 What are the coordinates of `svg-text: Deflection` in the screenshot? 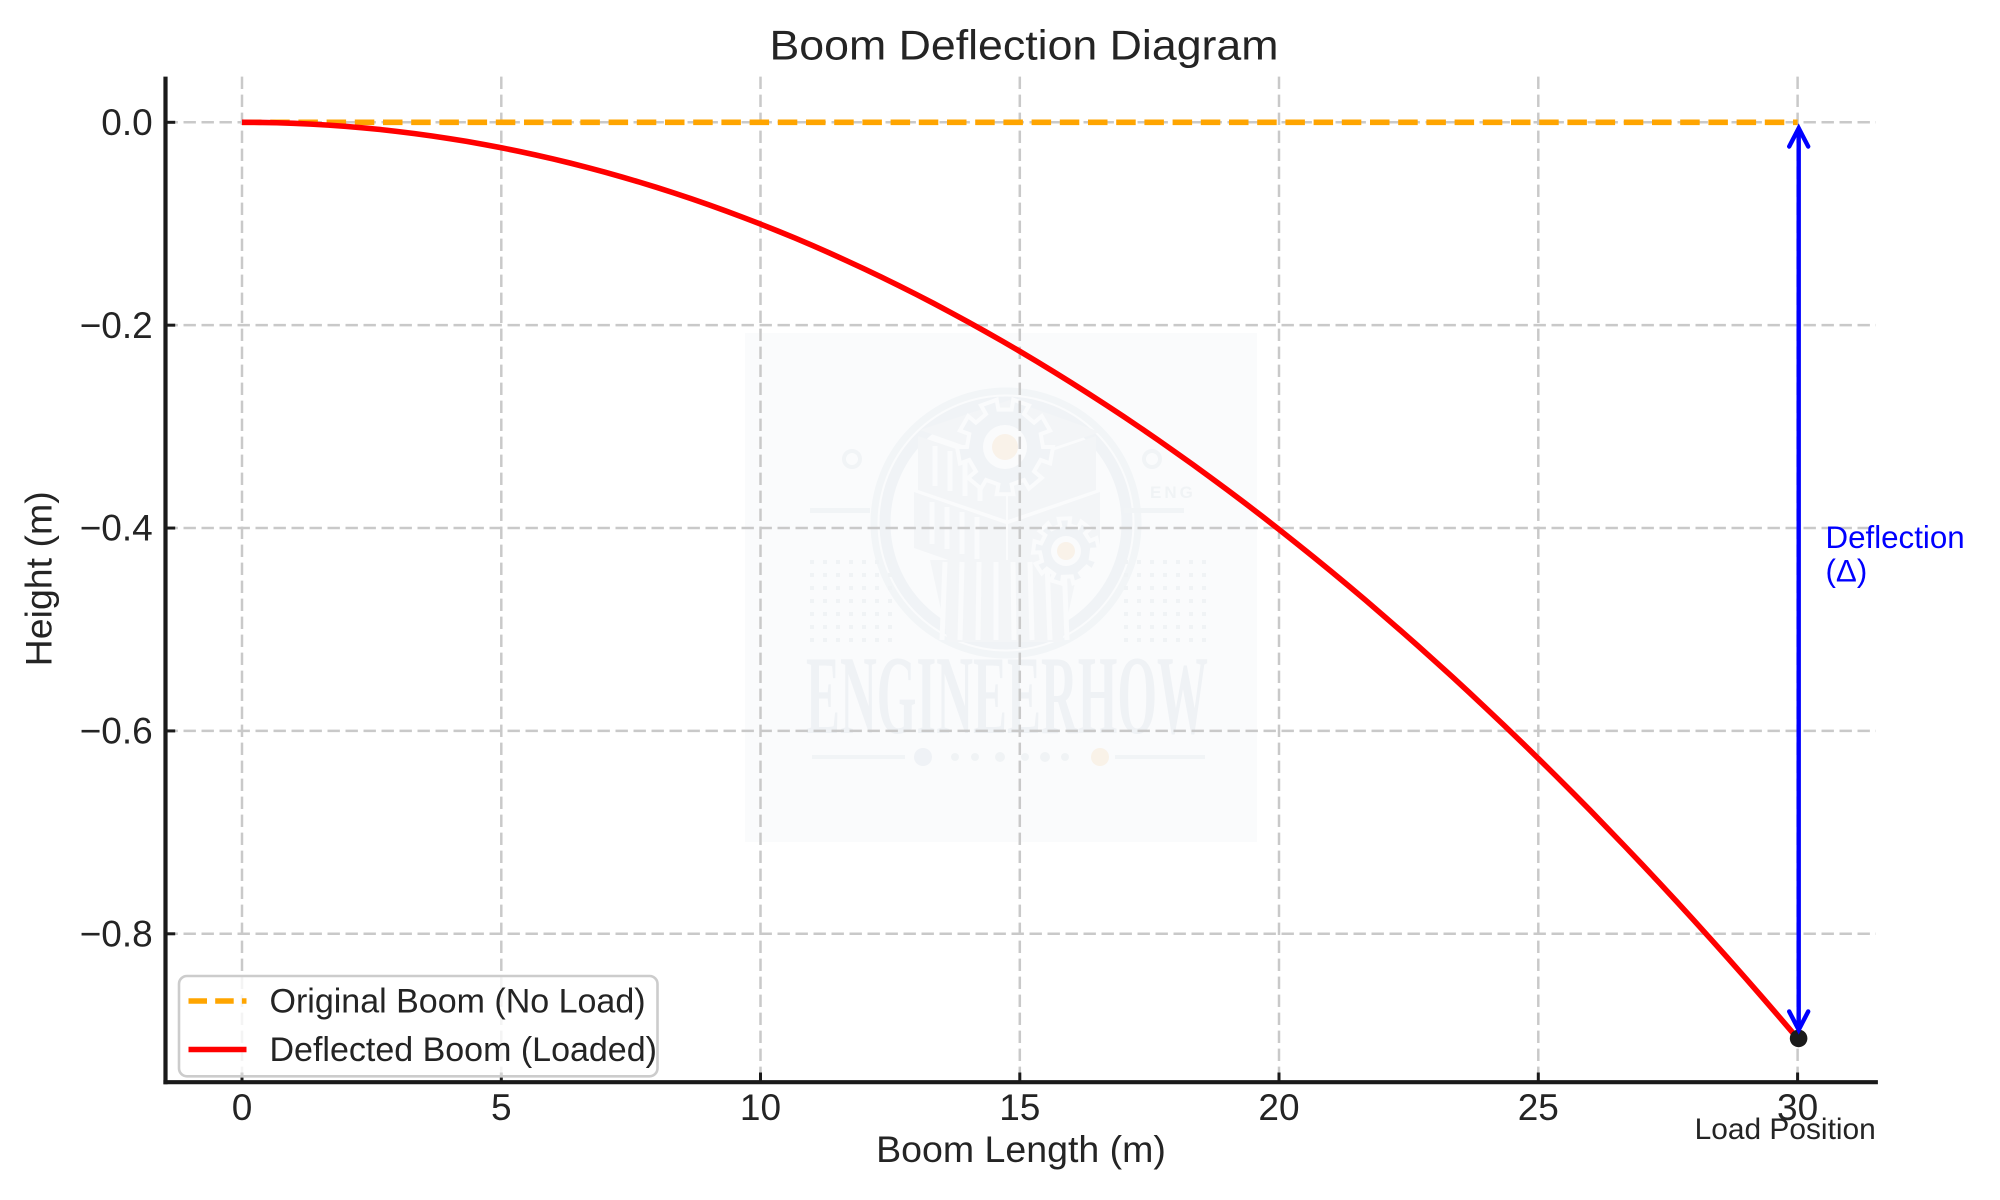 It's located at (1895, 537).